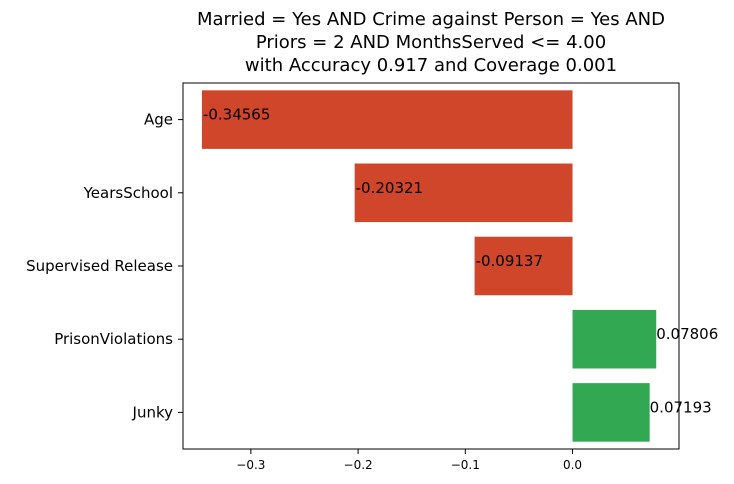 Image resolution: width=734 pixels, height=484 pixels. What do you see at coordinates (687, 334) in the screenshot?
I see `data-label: 0.07806` at bounding box center [687, 334].